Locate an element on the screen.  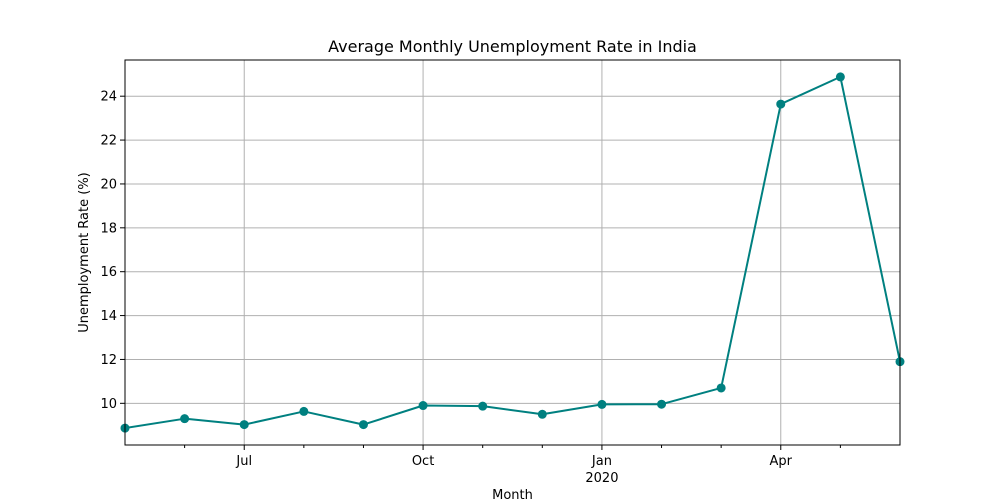
x-tick-label: Oct is located at coordinates (423, 461).